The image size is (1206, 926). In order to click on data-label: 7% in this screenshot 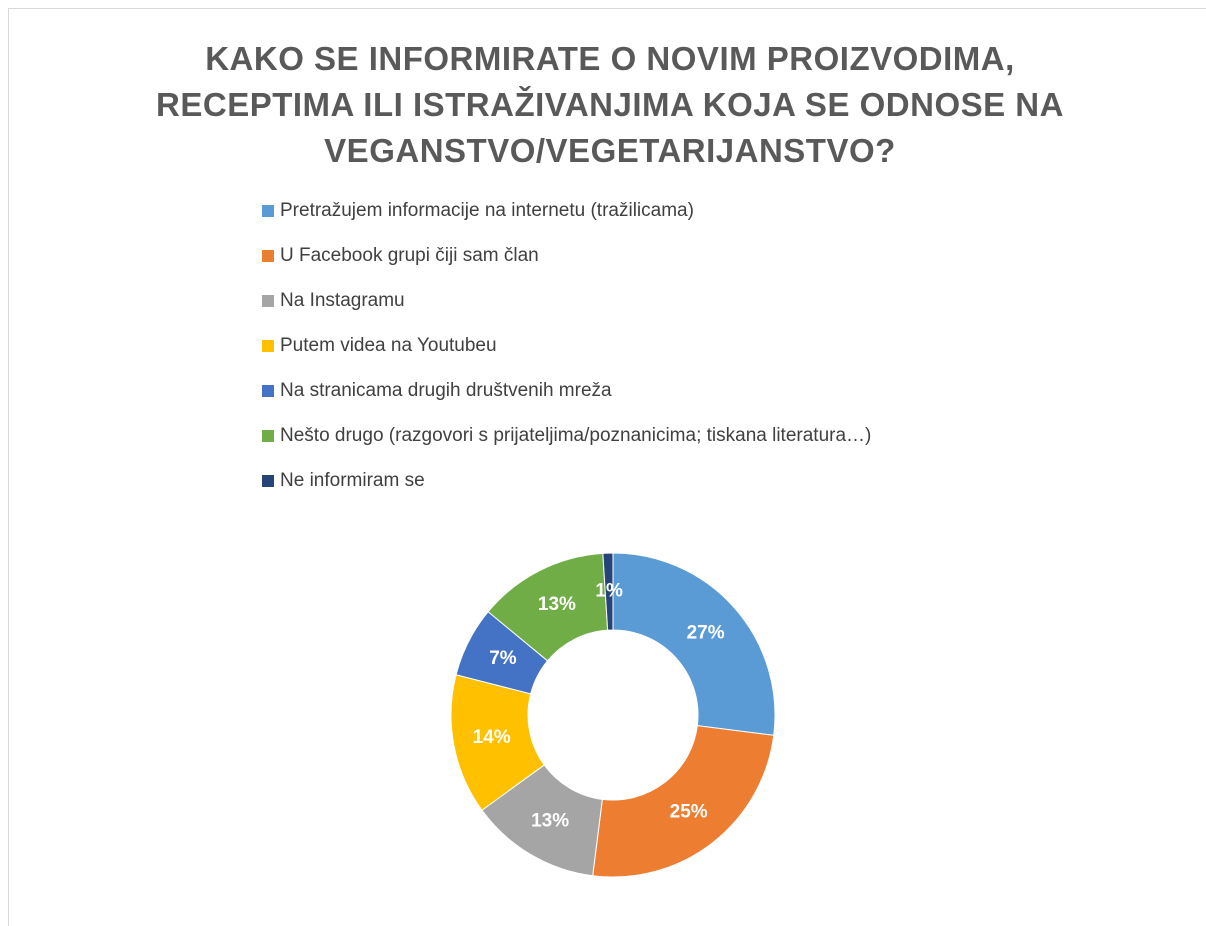, I will do `click(503, 658)`.